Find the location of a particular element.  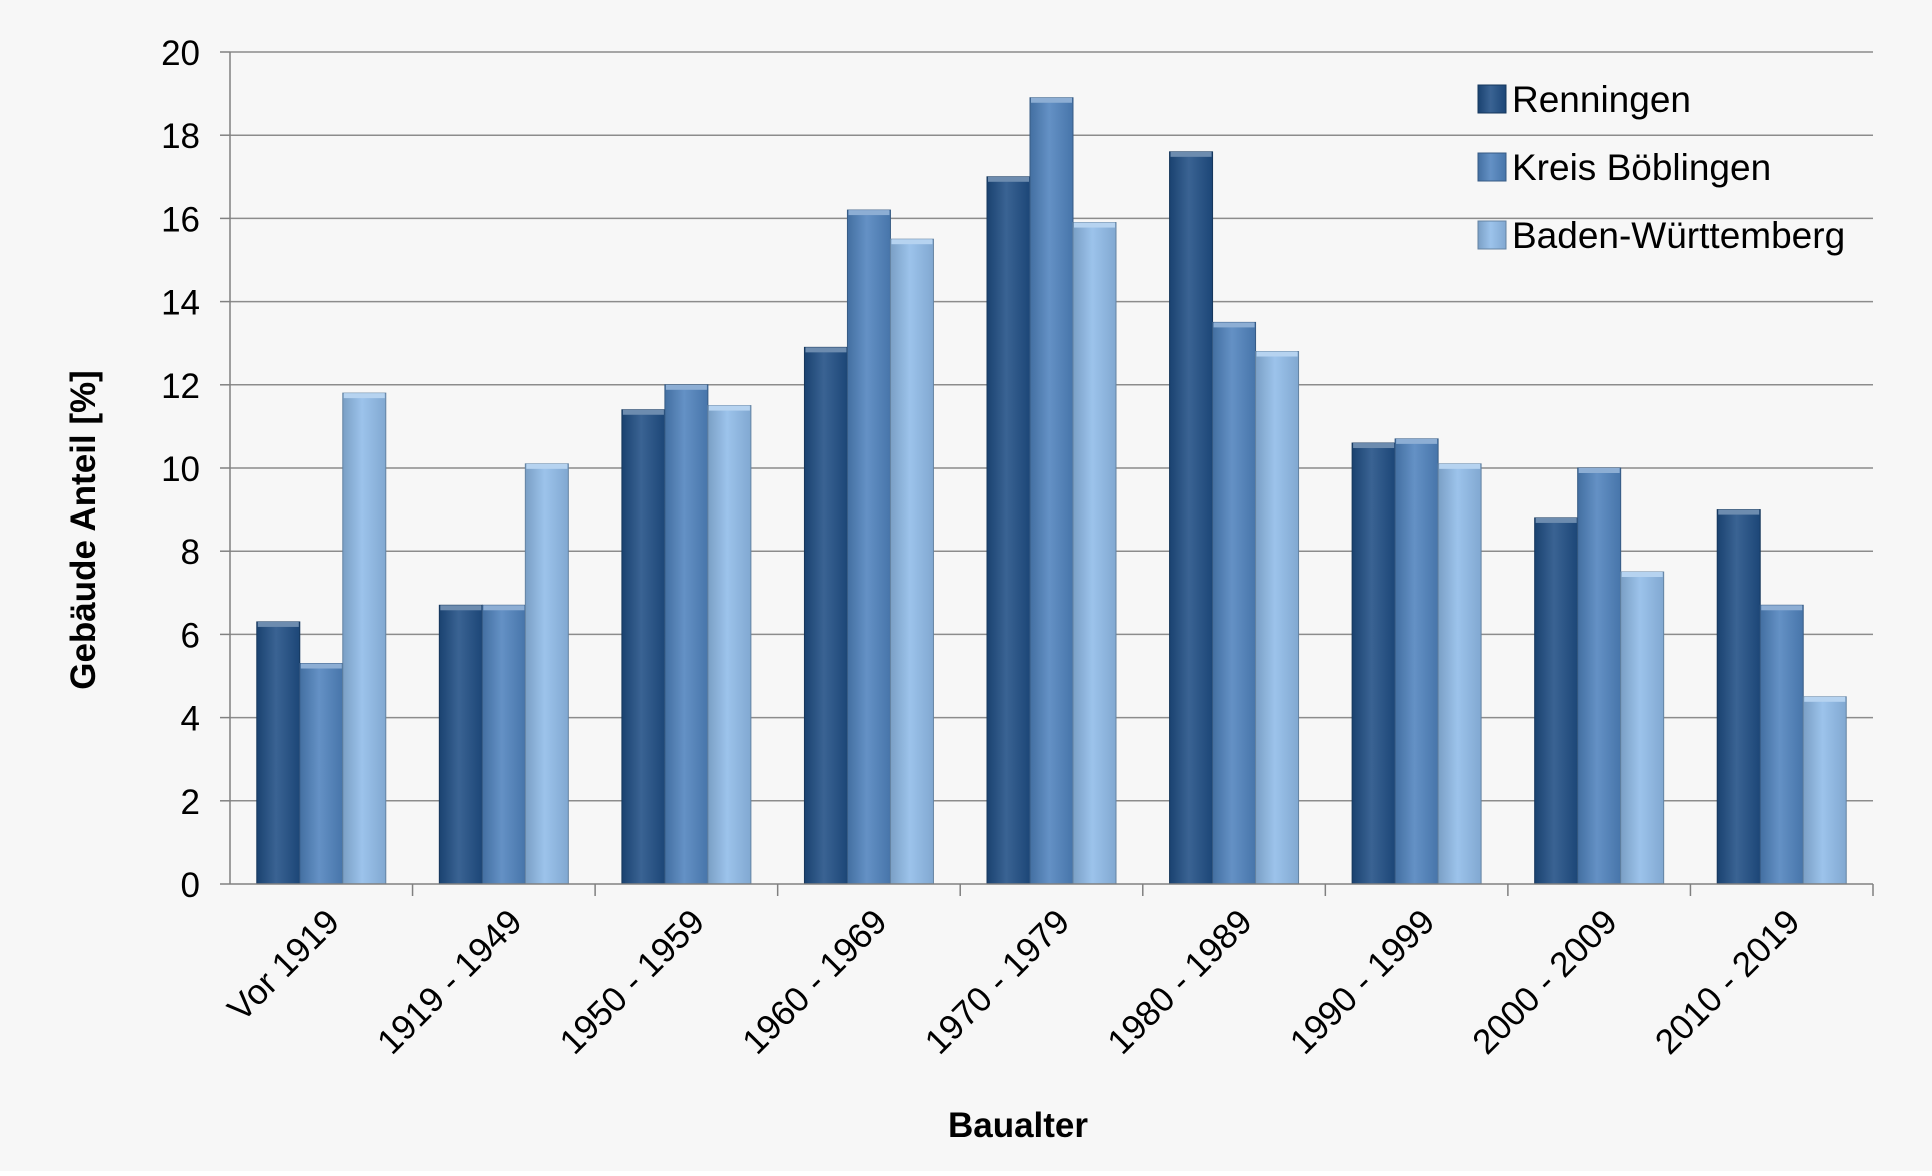

y-tick-label: 10 is located at coordinates (180, 469).